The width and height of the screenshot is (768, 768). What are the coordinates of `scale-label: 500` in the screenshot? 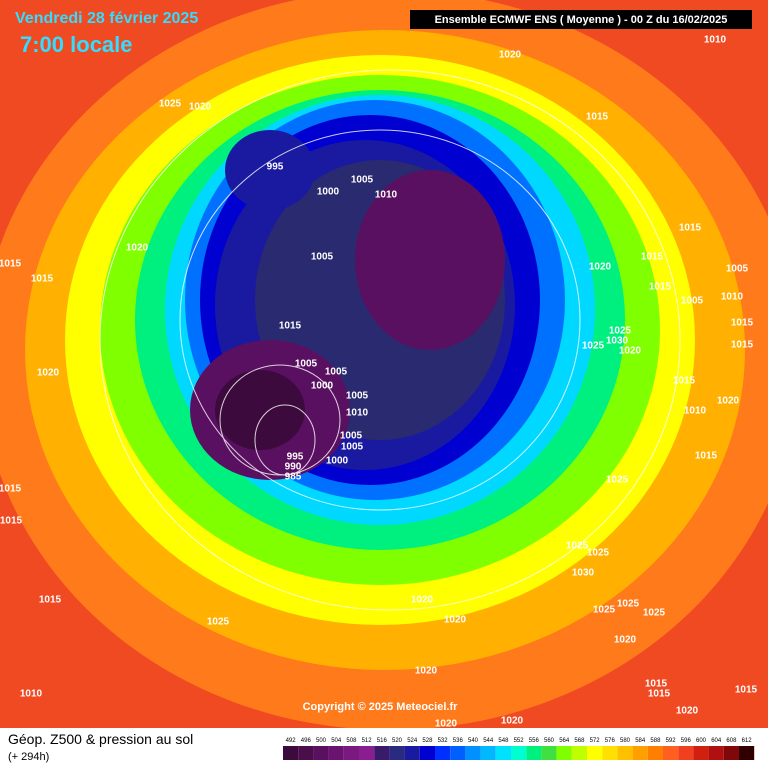 It's located at (321, 741).